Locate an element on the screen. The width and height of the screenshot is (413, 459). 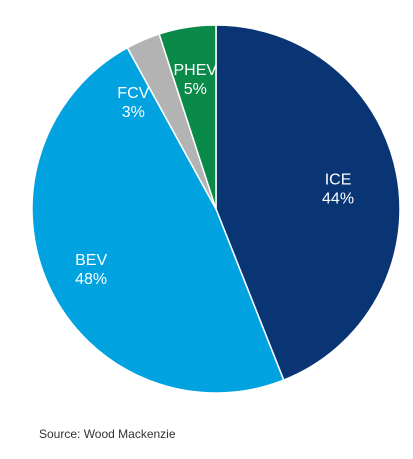
slice-value-fcv: 3% is located at coordinates (133, 112).